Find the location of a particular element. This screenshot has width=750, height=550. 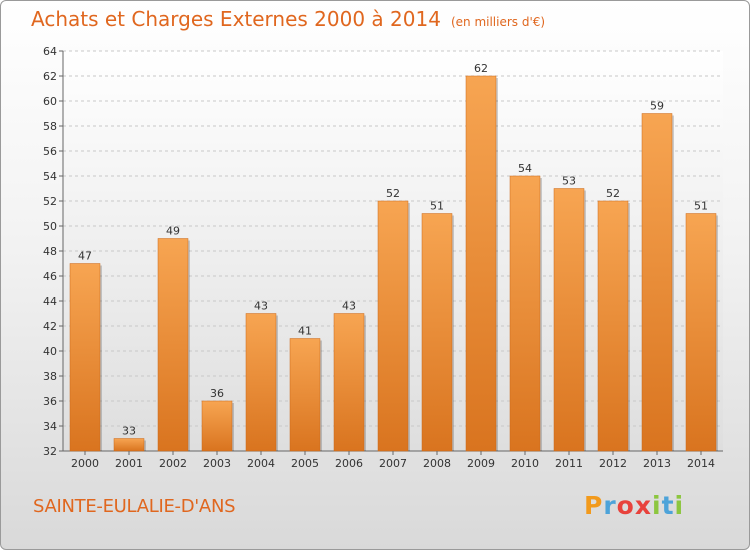

x-tick-label: 2004 is located at coordinates (261, 463).